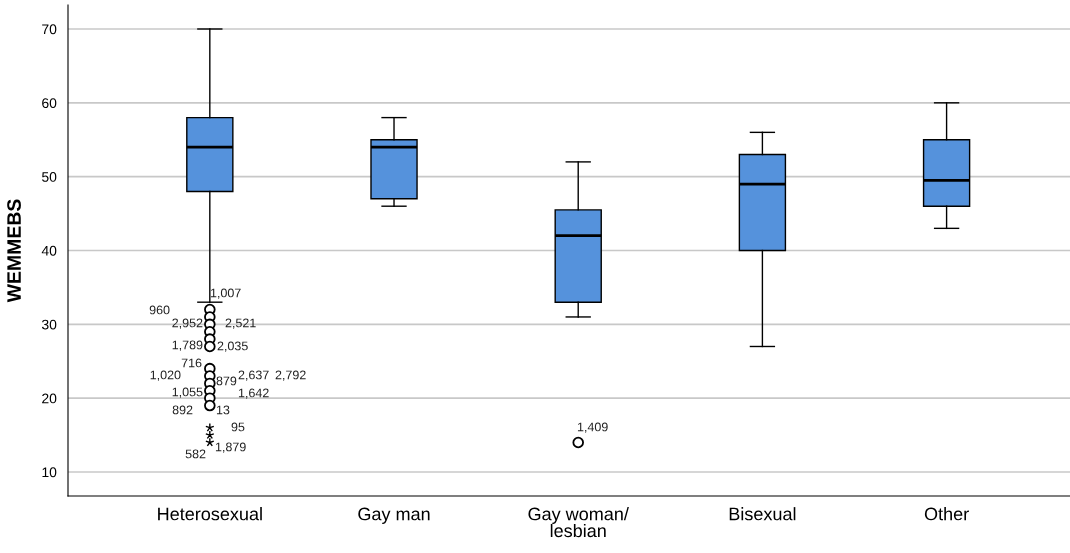 This screenshot has width=1070, height=553. Describe the element at coordinates (253, 375) in the screenshot. I see `annotation: 2,637` at that location.